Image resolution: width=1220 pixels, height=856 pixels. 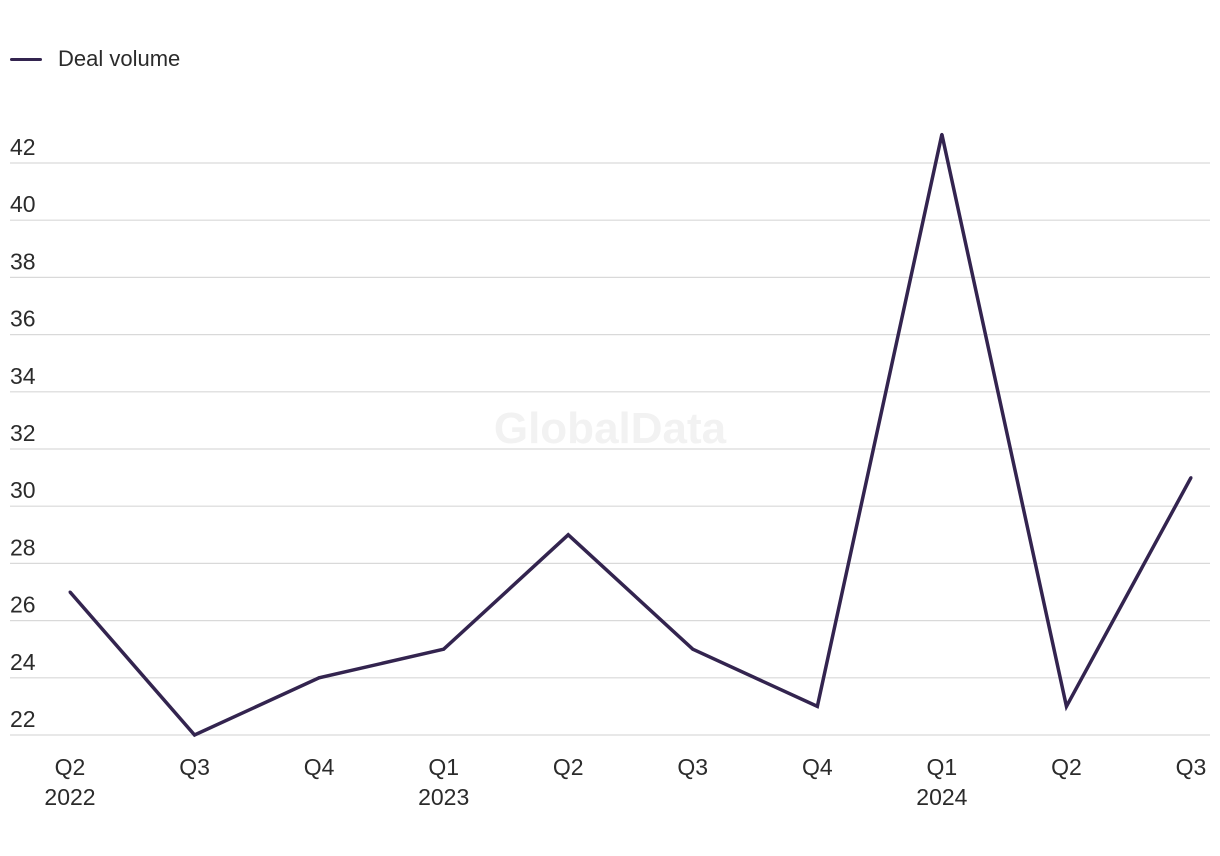 I want to click on y-tick-label: 40, so click(x=23, y=204).